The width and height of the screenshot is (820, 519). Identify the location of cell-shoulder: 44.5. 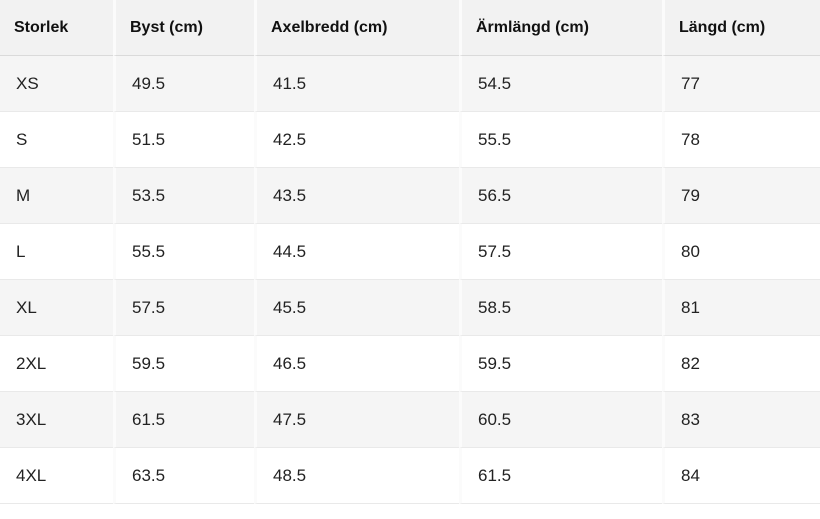
(356, 252).